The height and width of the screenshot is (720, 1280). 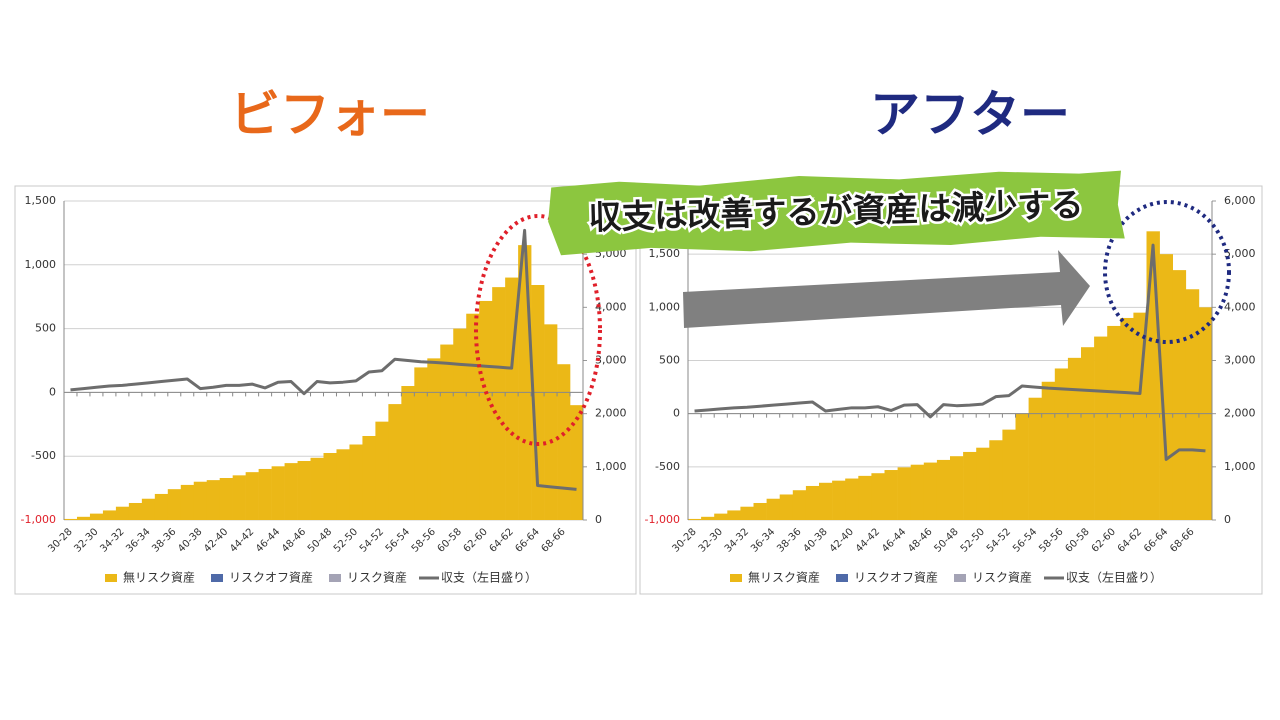 What do you see at coordinates (1240, 253) in the screenshot?
I see `y2-tick-label: 5,000` at bounding box center [1240, 253].